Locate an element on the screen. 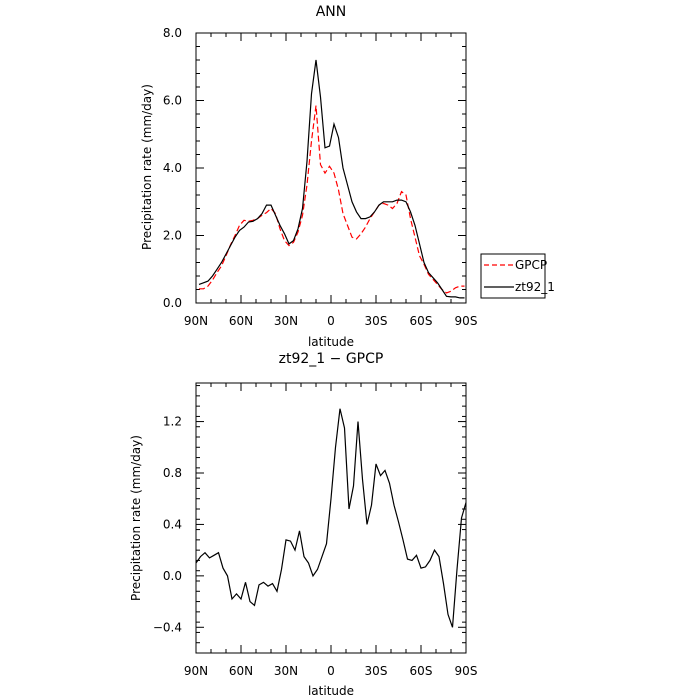 The width and height of the screenshot is (700, 700). bottom-y-tick-label: 0.8 is located at coordinates (172, 473).